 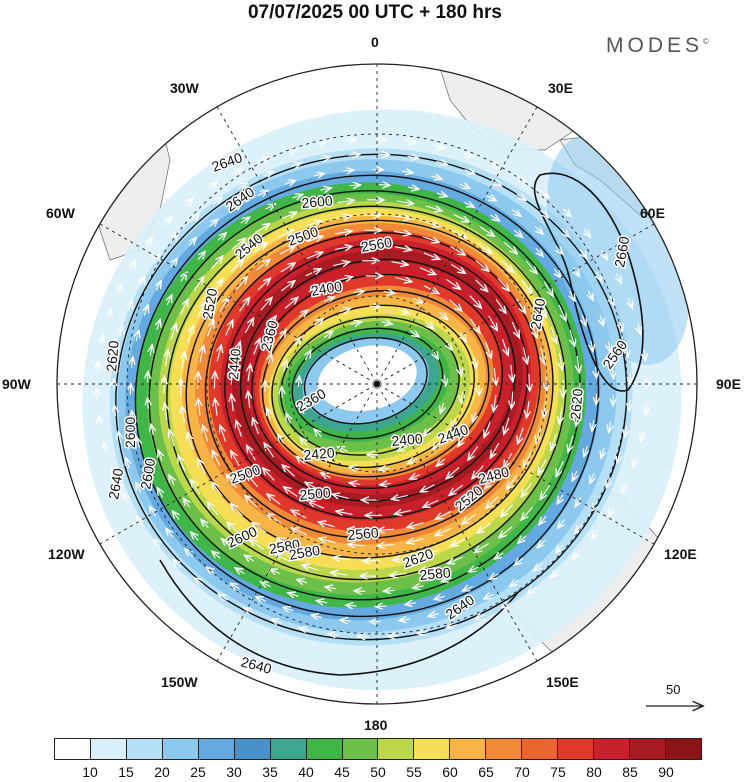 What do you see at coordinates (594, 772) in the screenshot?
I see `colorbar-label: 80` at bounding box center [594, 772].